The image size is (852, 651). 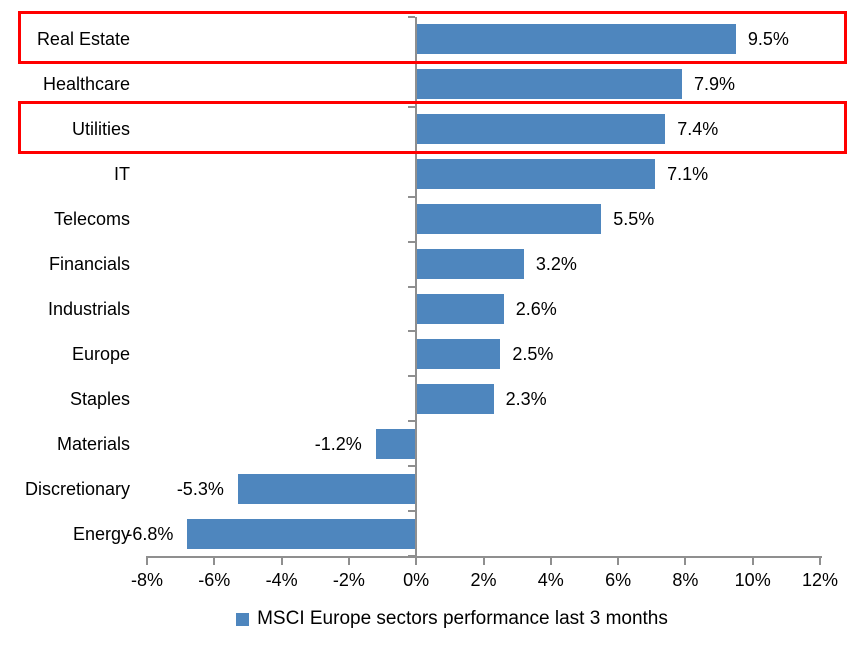 I want to click on category-label: Real Estate, so click(x=83, y=39).